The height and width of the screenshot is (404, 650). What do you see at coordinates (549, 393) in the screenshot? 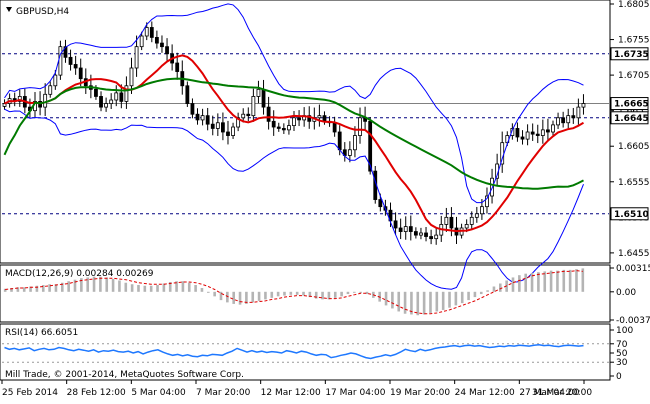
I see `x-tick-label: 27 Mar 04:00` at bounding box center [549, 393].